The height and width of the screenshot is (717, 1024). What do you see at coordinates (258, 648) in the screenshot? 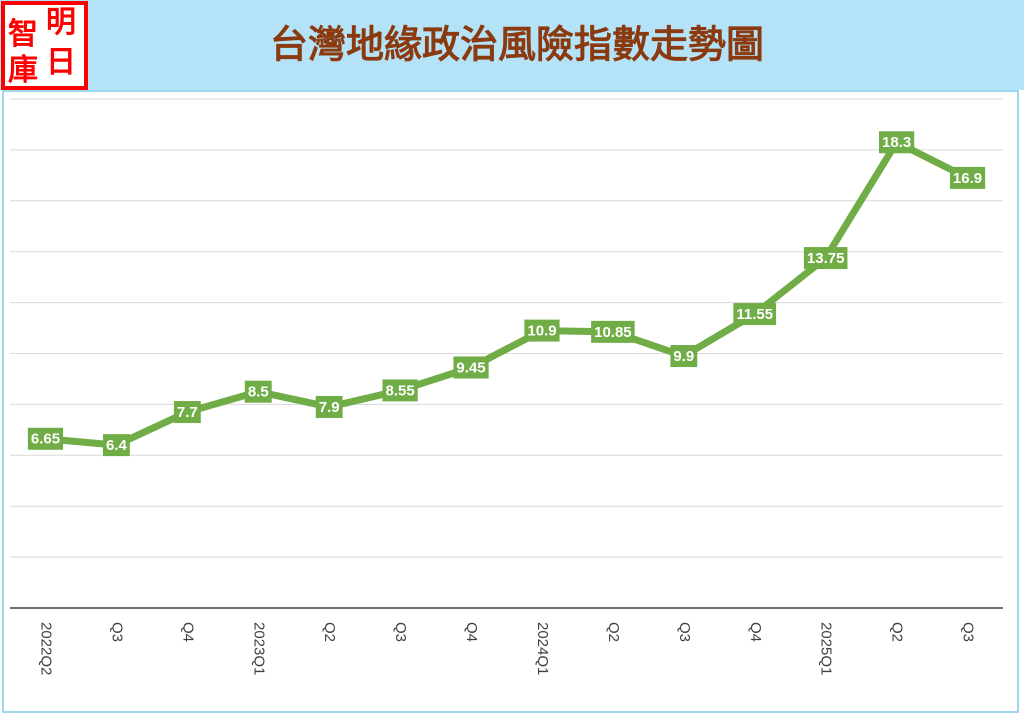
I see `x-tick-label: 2023Q1` at bounding box center [258, 648].